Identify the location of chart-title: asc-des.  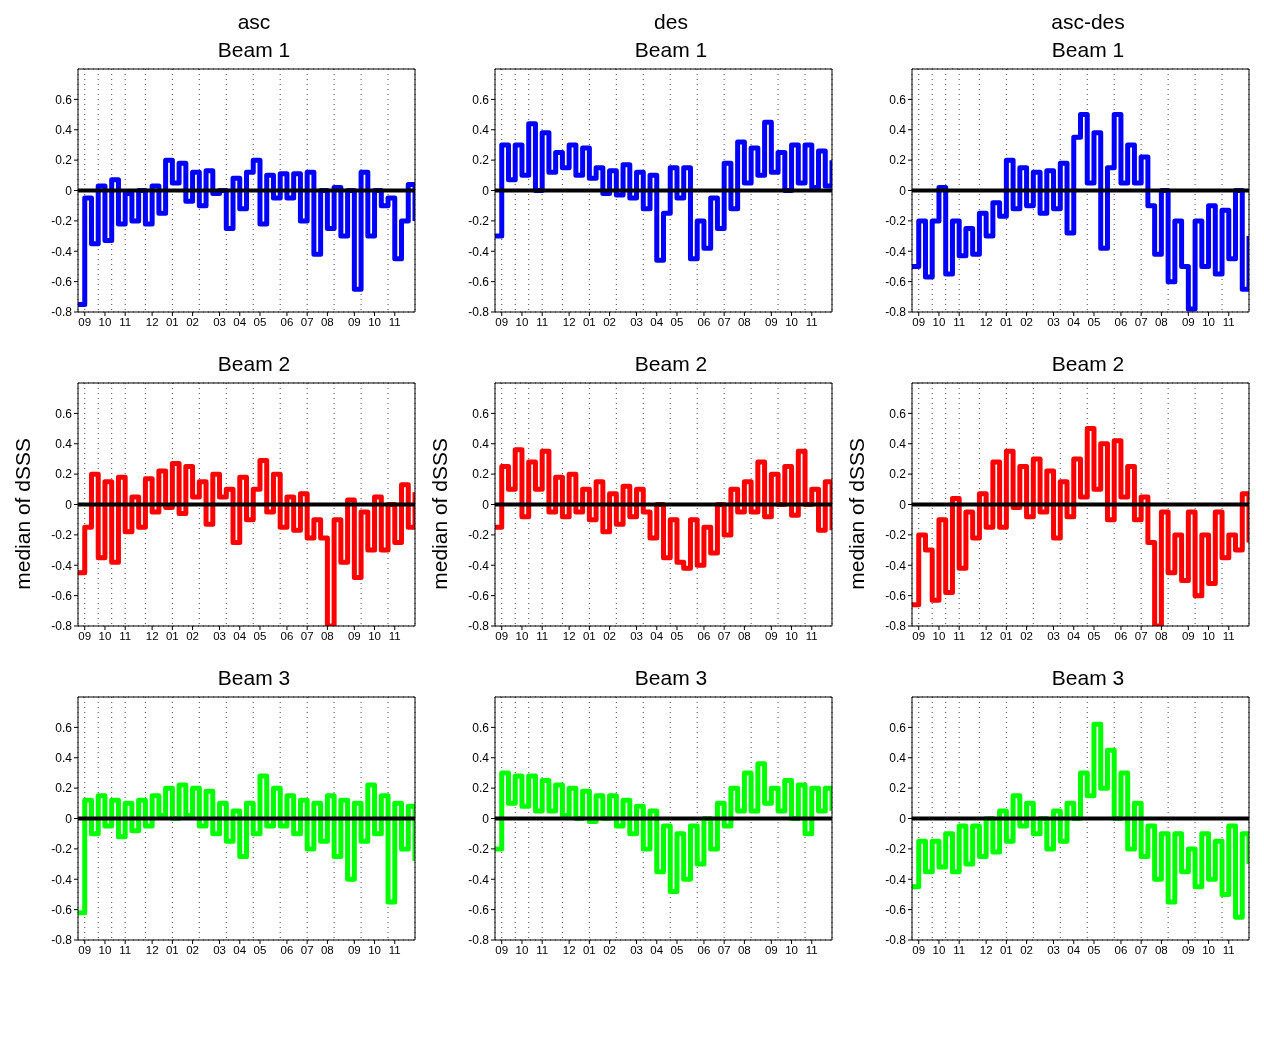
(1088, 22).